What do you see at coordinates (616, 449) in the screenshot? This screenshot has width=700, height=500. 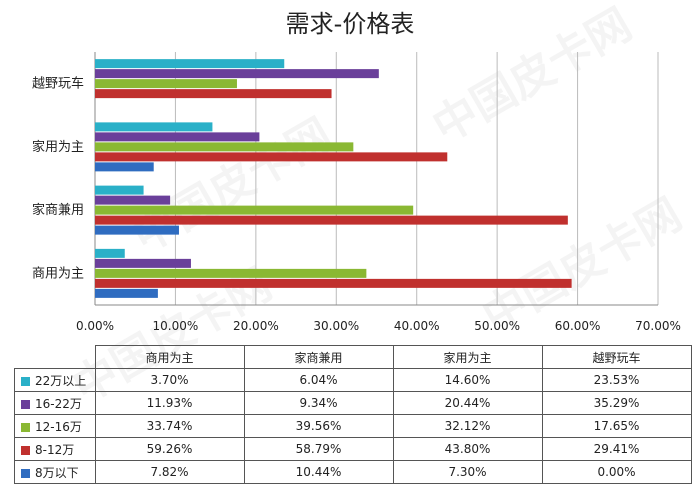 I see `table-cell-value: 29.41%` at bounding box center [616, 449].